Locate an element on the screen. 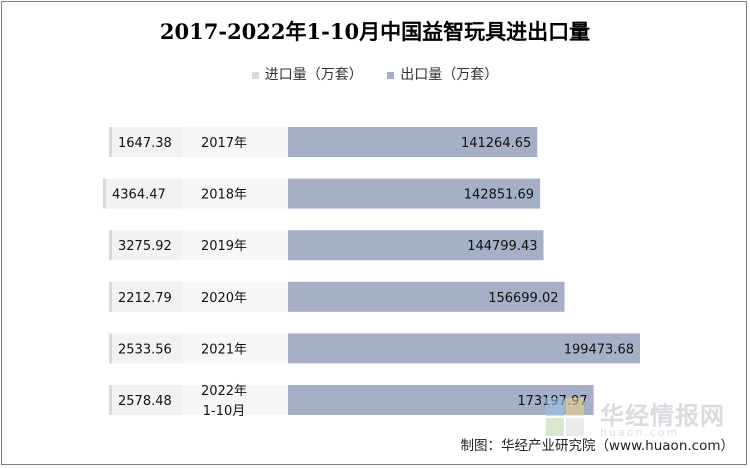  category-label: 2019年 is located at coordinates (224, 246).